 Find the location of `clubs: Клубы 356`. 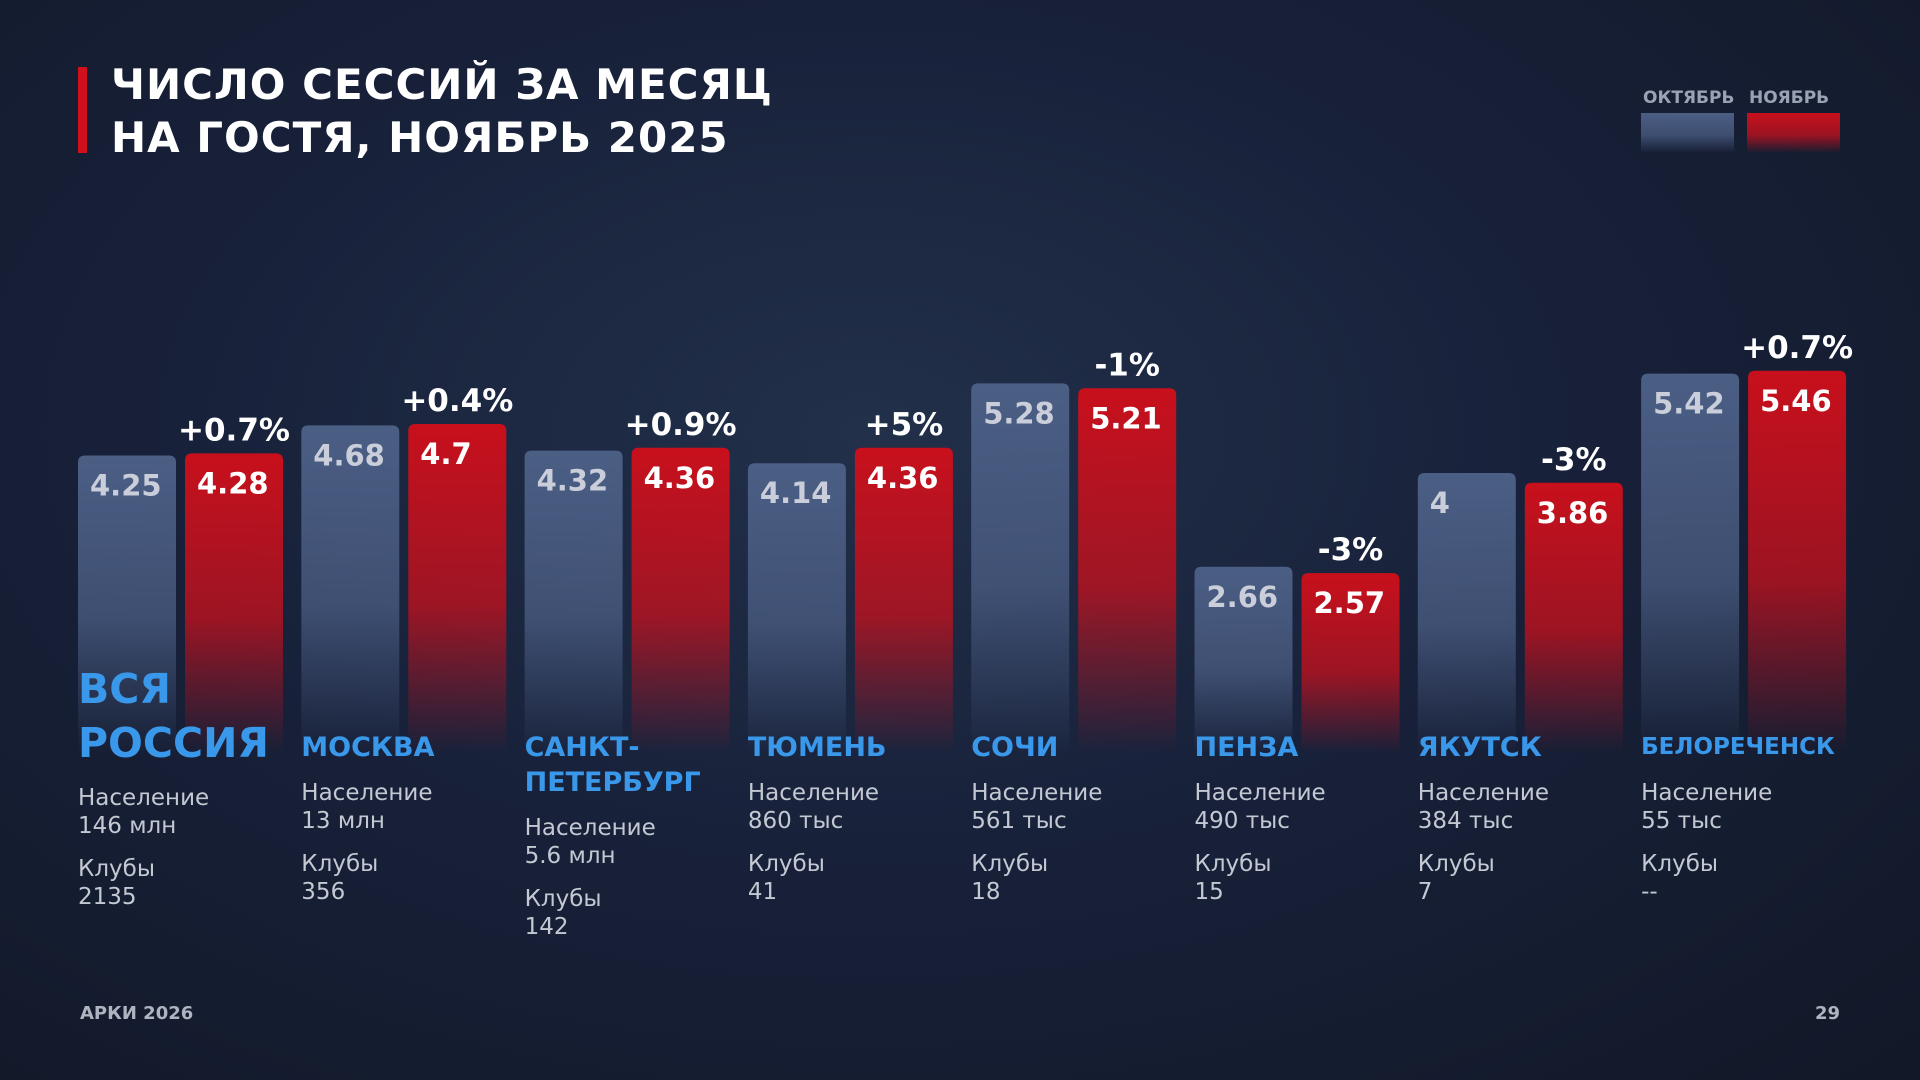

clubs: Клубы 356 is located at coordinates (408, 878).